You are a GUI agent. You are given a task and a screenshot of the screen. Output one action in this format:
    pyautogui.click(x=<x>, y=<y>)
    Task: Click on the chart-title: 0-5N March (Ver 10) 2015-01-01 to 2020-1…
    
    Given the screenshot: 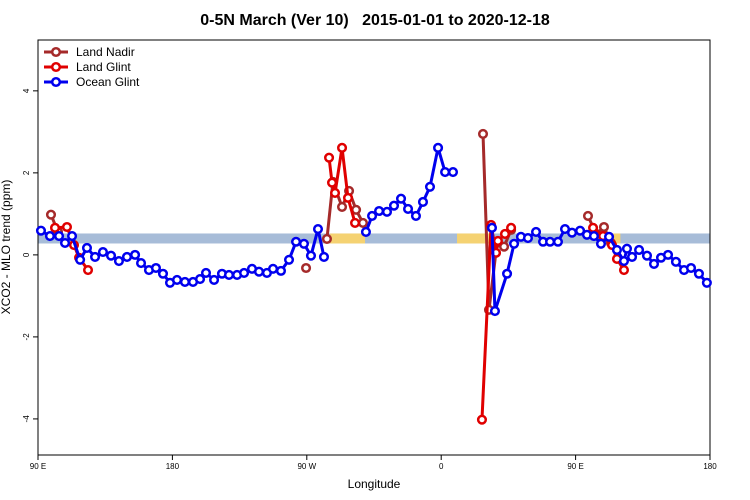 What is the action you would take?
    pyautogui.click(x=375, y=20)
    